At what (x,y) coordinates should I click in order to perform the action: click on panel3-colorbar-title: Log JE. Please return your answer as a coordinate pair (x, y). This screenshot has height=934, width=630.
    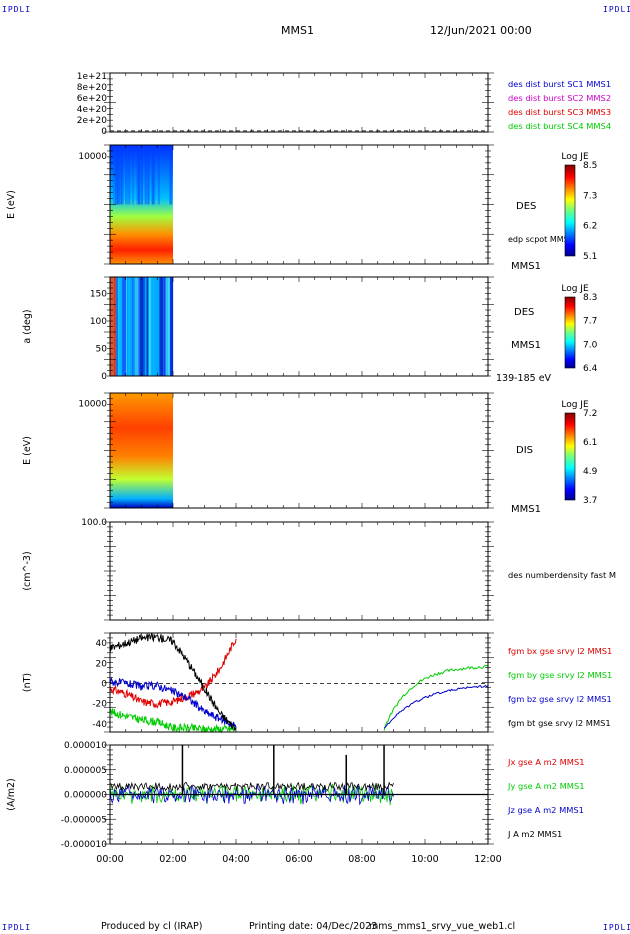
    Looking at the image, I should click on (575, 289).